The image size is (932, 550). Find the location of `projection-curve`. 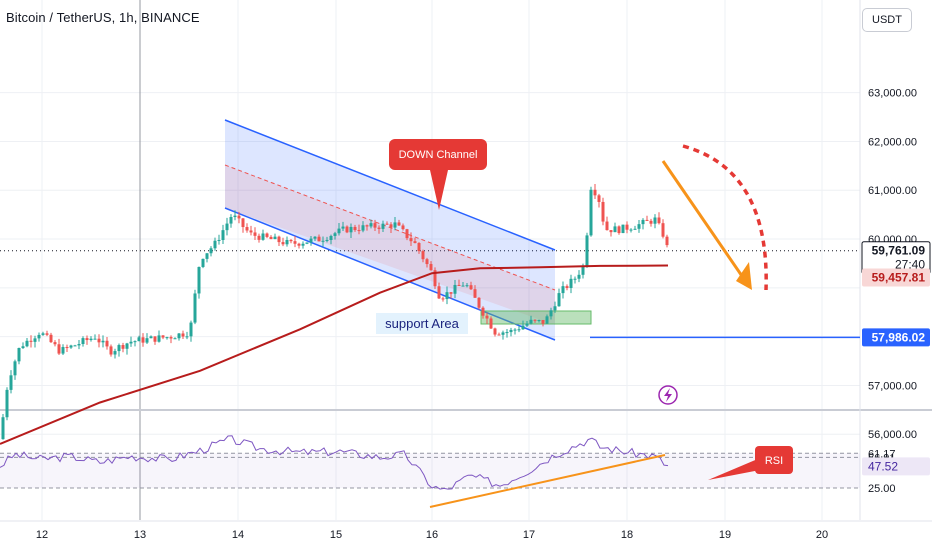

projection-curve is located at coordinates (725, 217).